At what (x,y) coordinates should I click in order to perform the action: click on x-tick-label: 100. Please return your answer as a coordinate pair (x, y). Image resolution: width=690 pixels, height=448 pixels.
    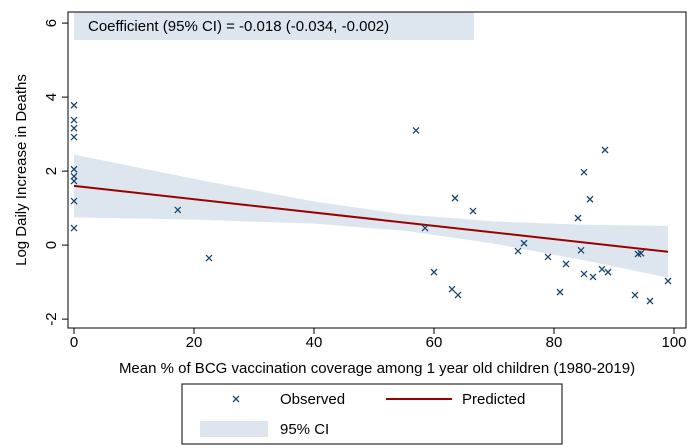
    Looking at the image, I should click on (673, 342).